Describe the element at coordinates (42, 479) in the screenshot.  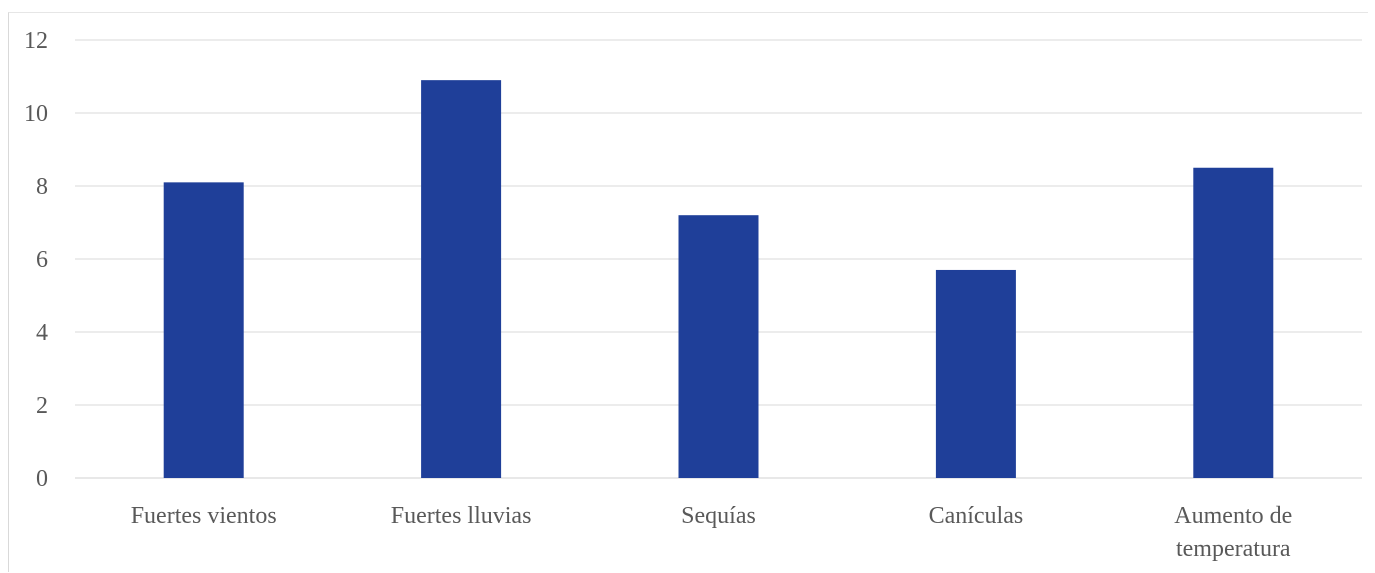
I see `y-tick-label: 0` at that location.